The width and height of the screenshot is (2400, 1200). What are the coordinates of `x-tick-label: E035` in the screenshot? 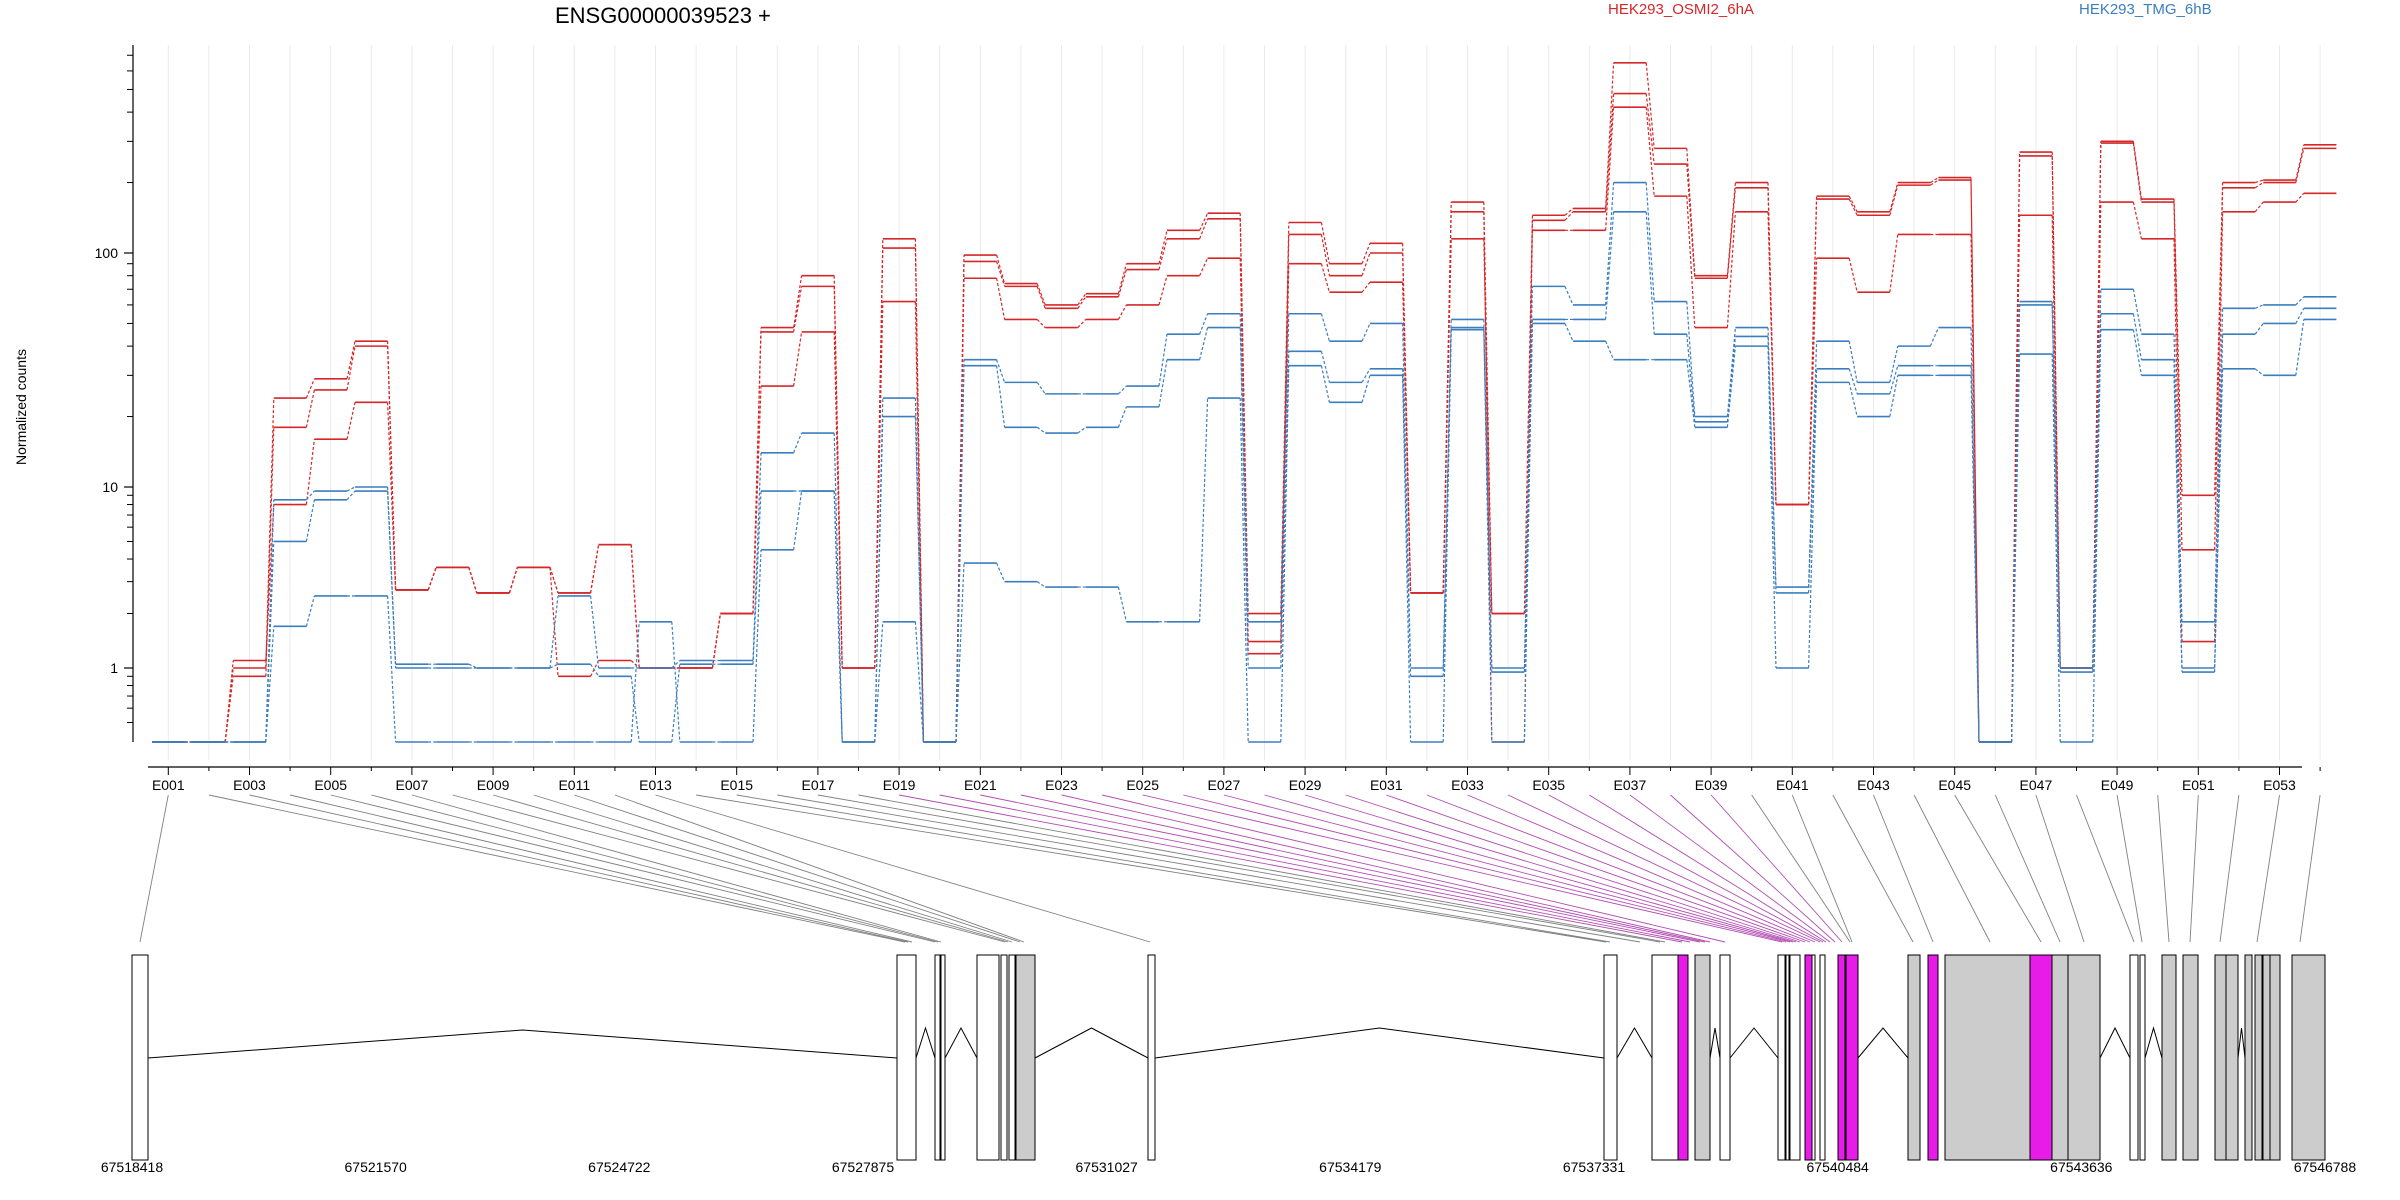 It's located at (1548, 785).